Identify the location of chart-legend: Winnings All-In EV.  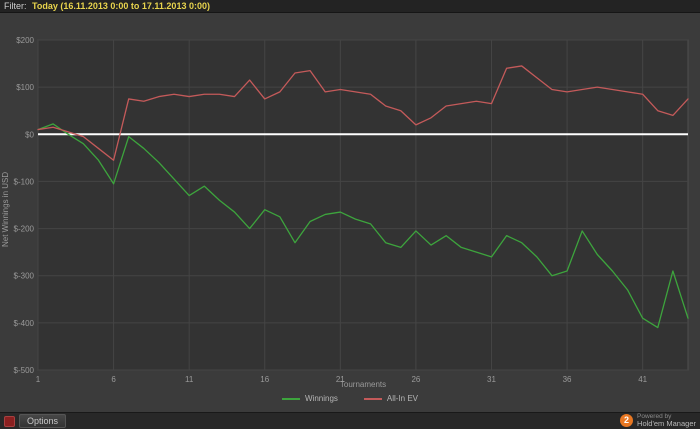
(350, 398).